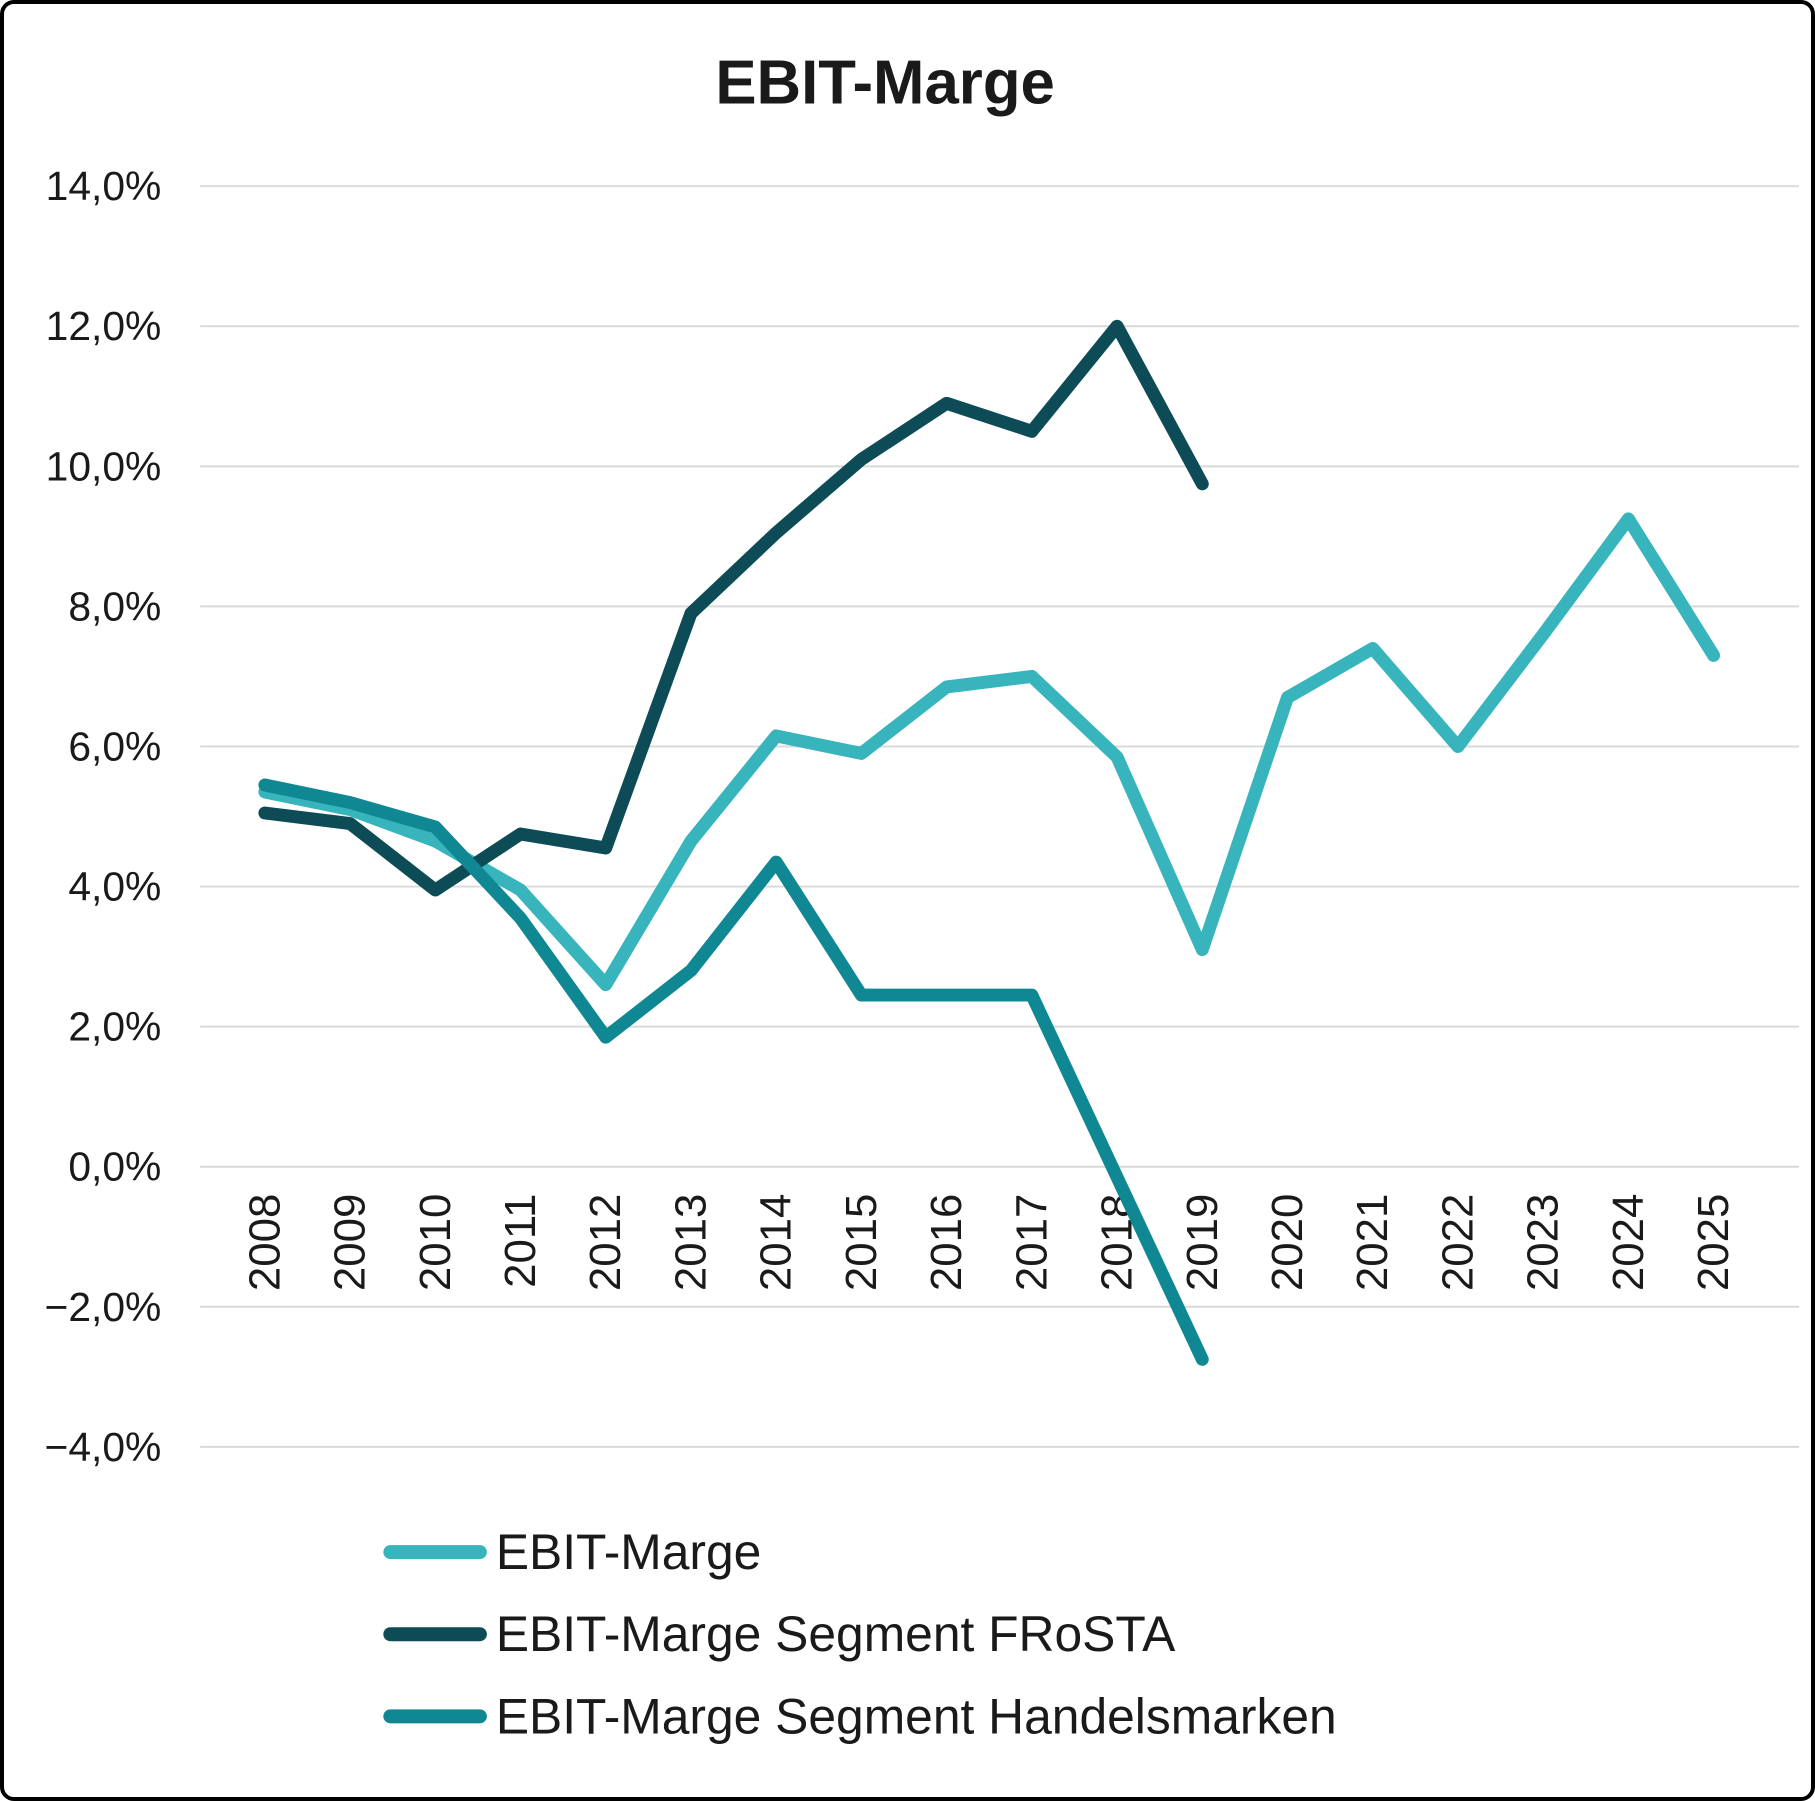 This screenshot has width=1815, height=1801. Describe the element at coordinates (1031, 1242) in the screenshot. I see `x-axis-label: 2017` at that location.